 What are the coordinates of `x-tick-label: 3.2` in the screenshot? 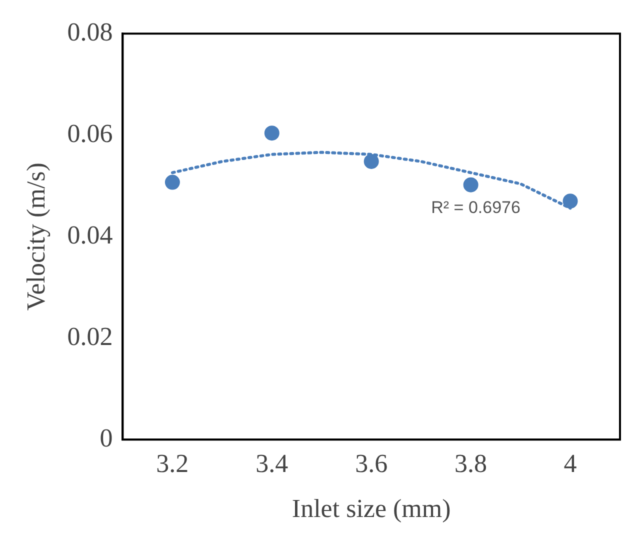 It's located at (172, 463).